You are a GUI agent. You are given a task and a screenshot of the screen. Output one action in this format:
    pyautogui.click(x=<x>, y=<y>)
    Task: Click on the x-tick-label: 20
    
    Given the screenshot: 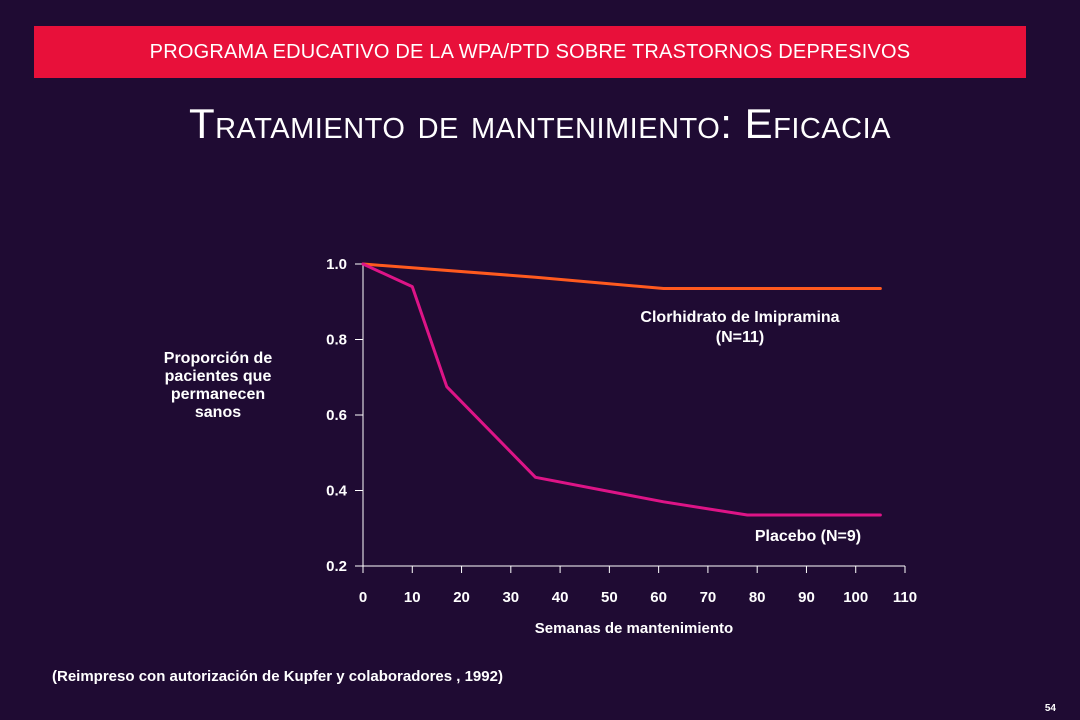 What is the action you would take?
    pyautogui.click(x=461, y=597)
    